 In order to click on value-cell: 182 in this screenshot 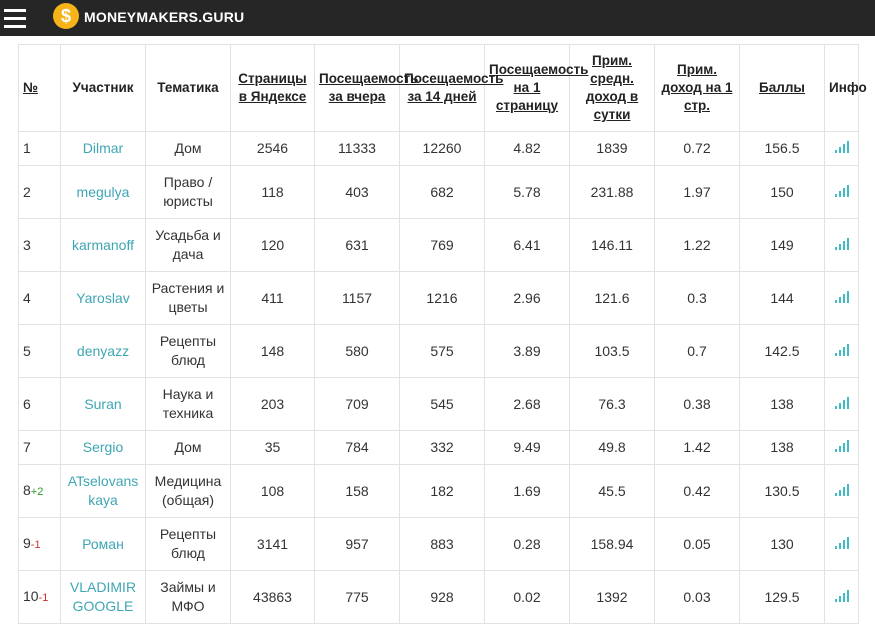, I will do `click(442, 491)`.